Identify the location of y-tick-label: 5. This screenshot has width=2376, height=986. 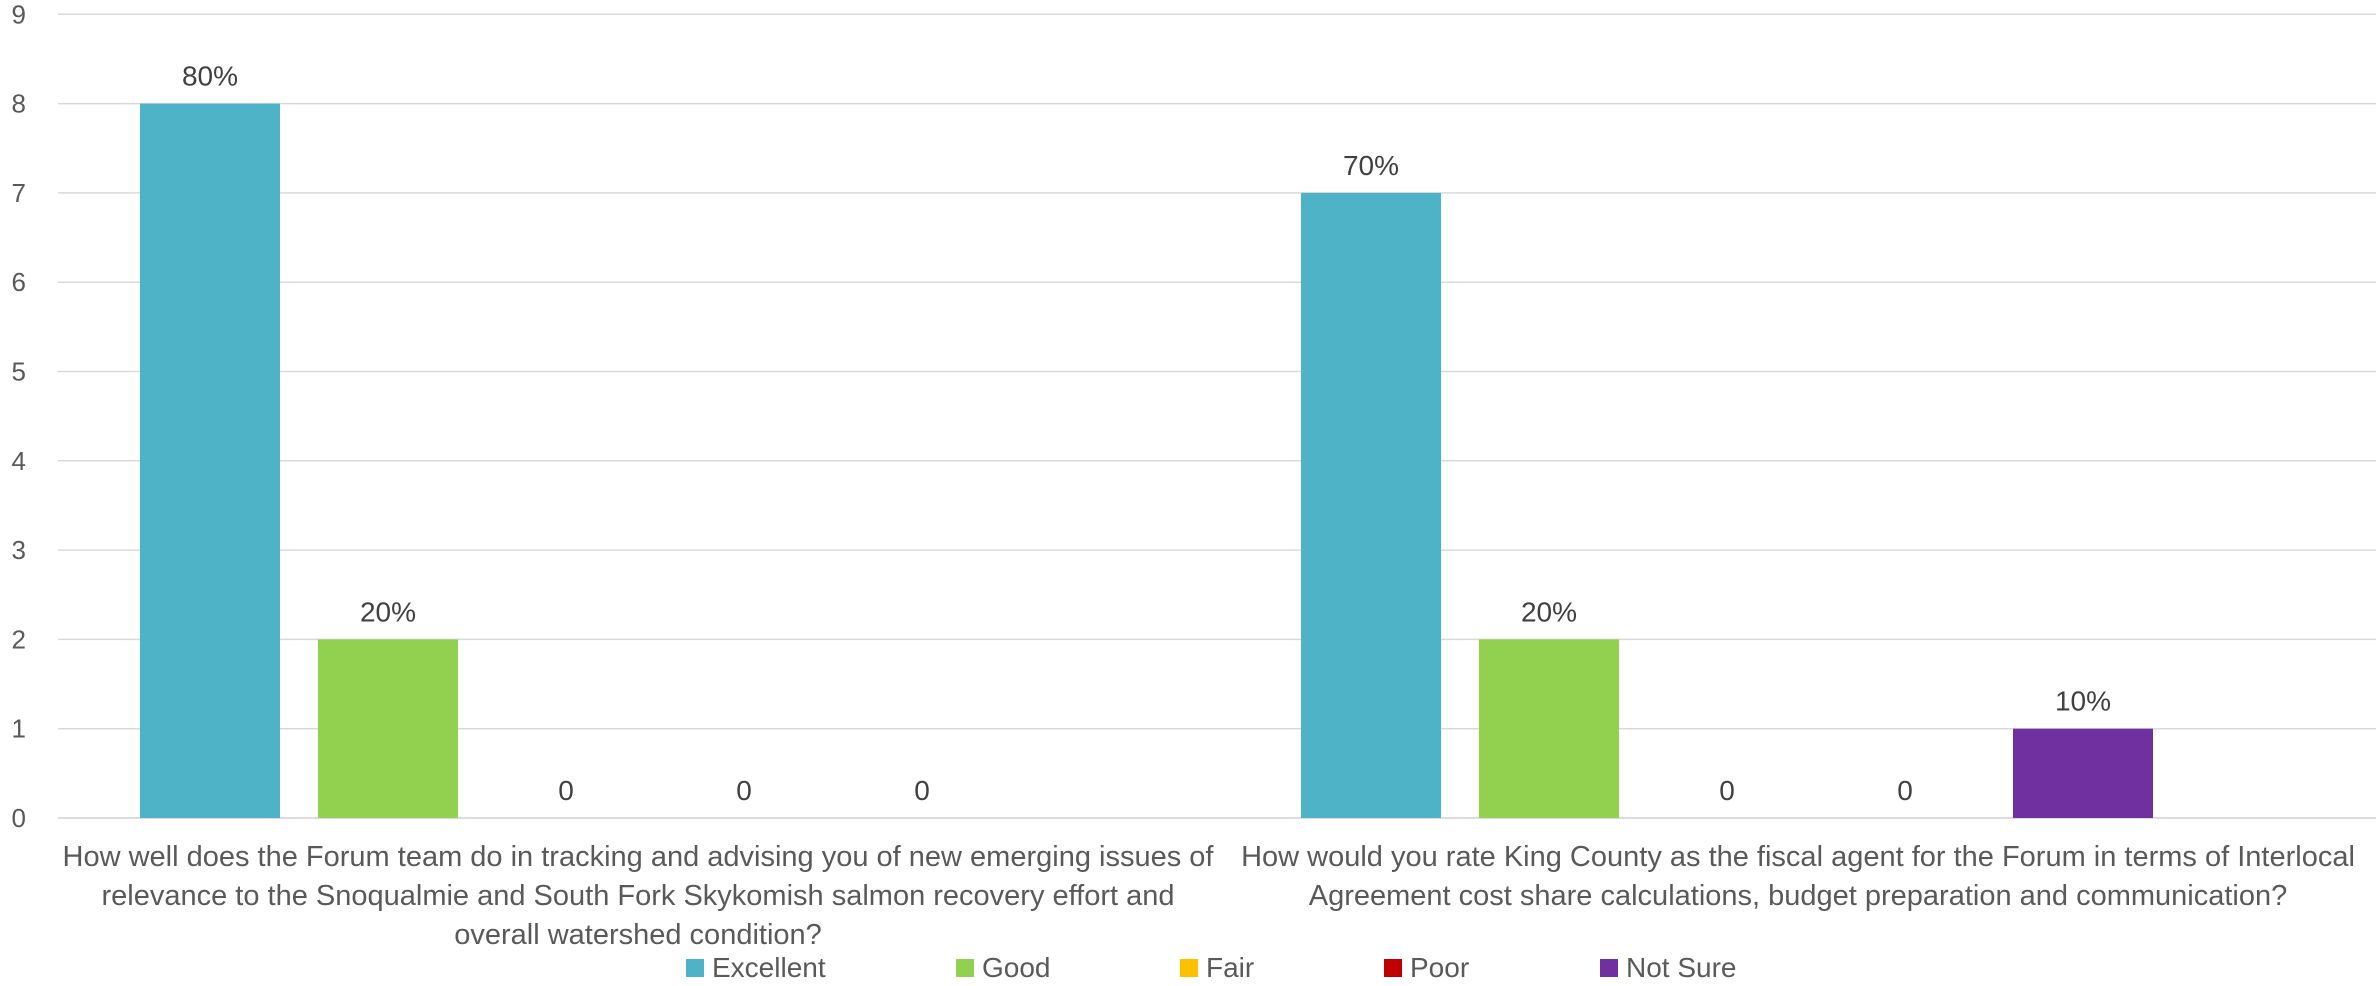
(19, 372).